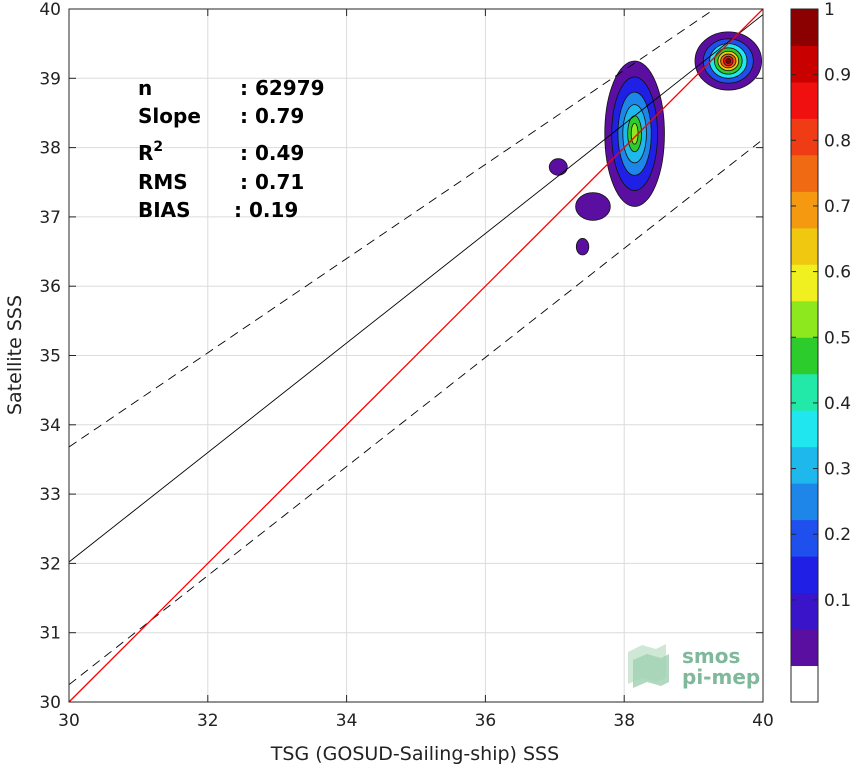 The image size is (858, 768). Describe the element at coordinates (414, 754) in the screenshot. I see `x-axis-label: TSG (GOSUD-Sailing-ship) SSS` at that location.